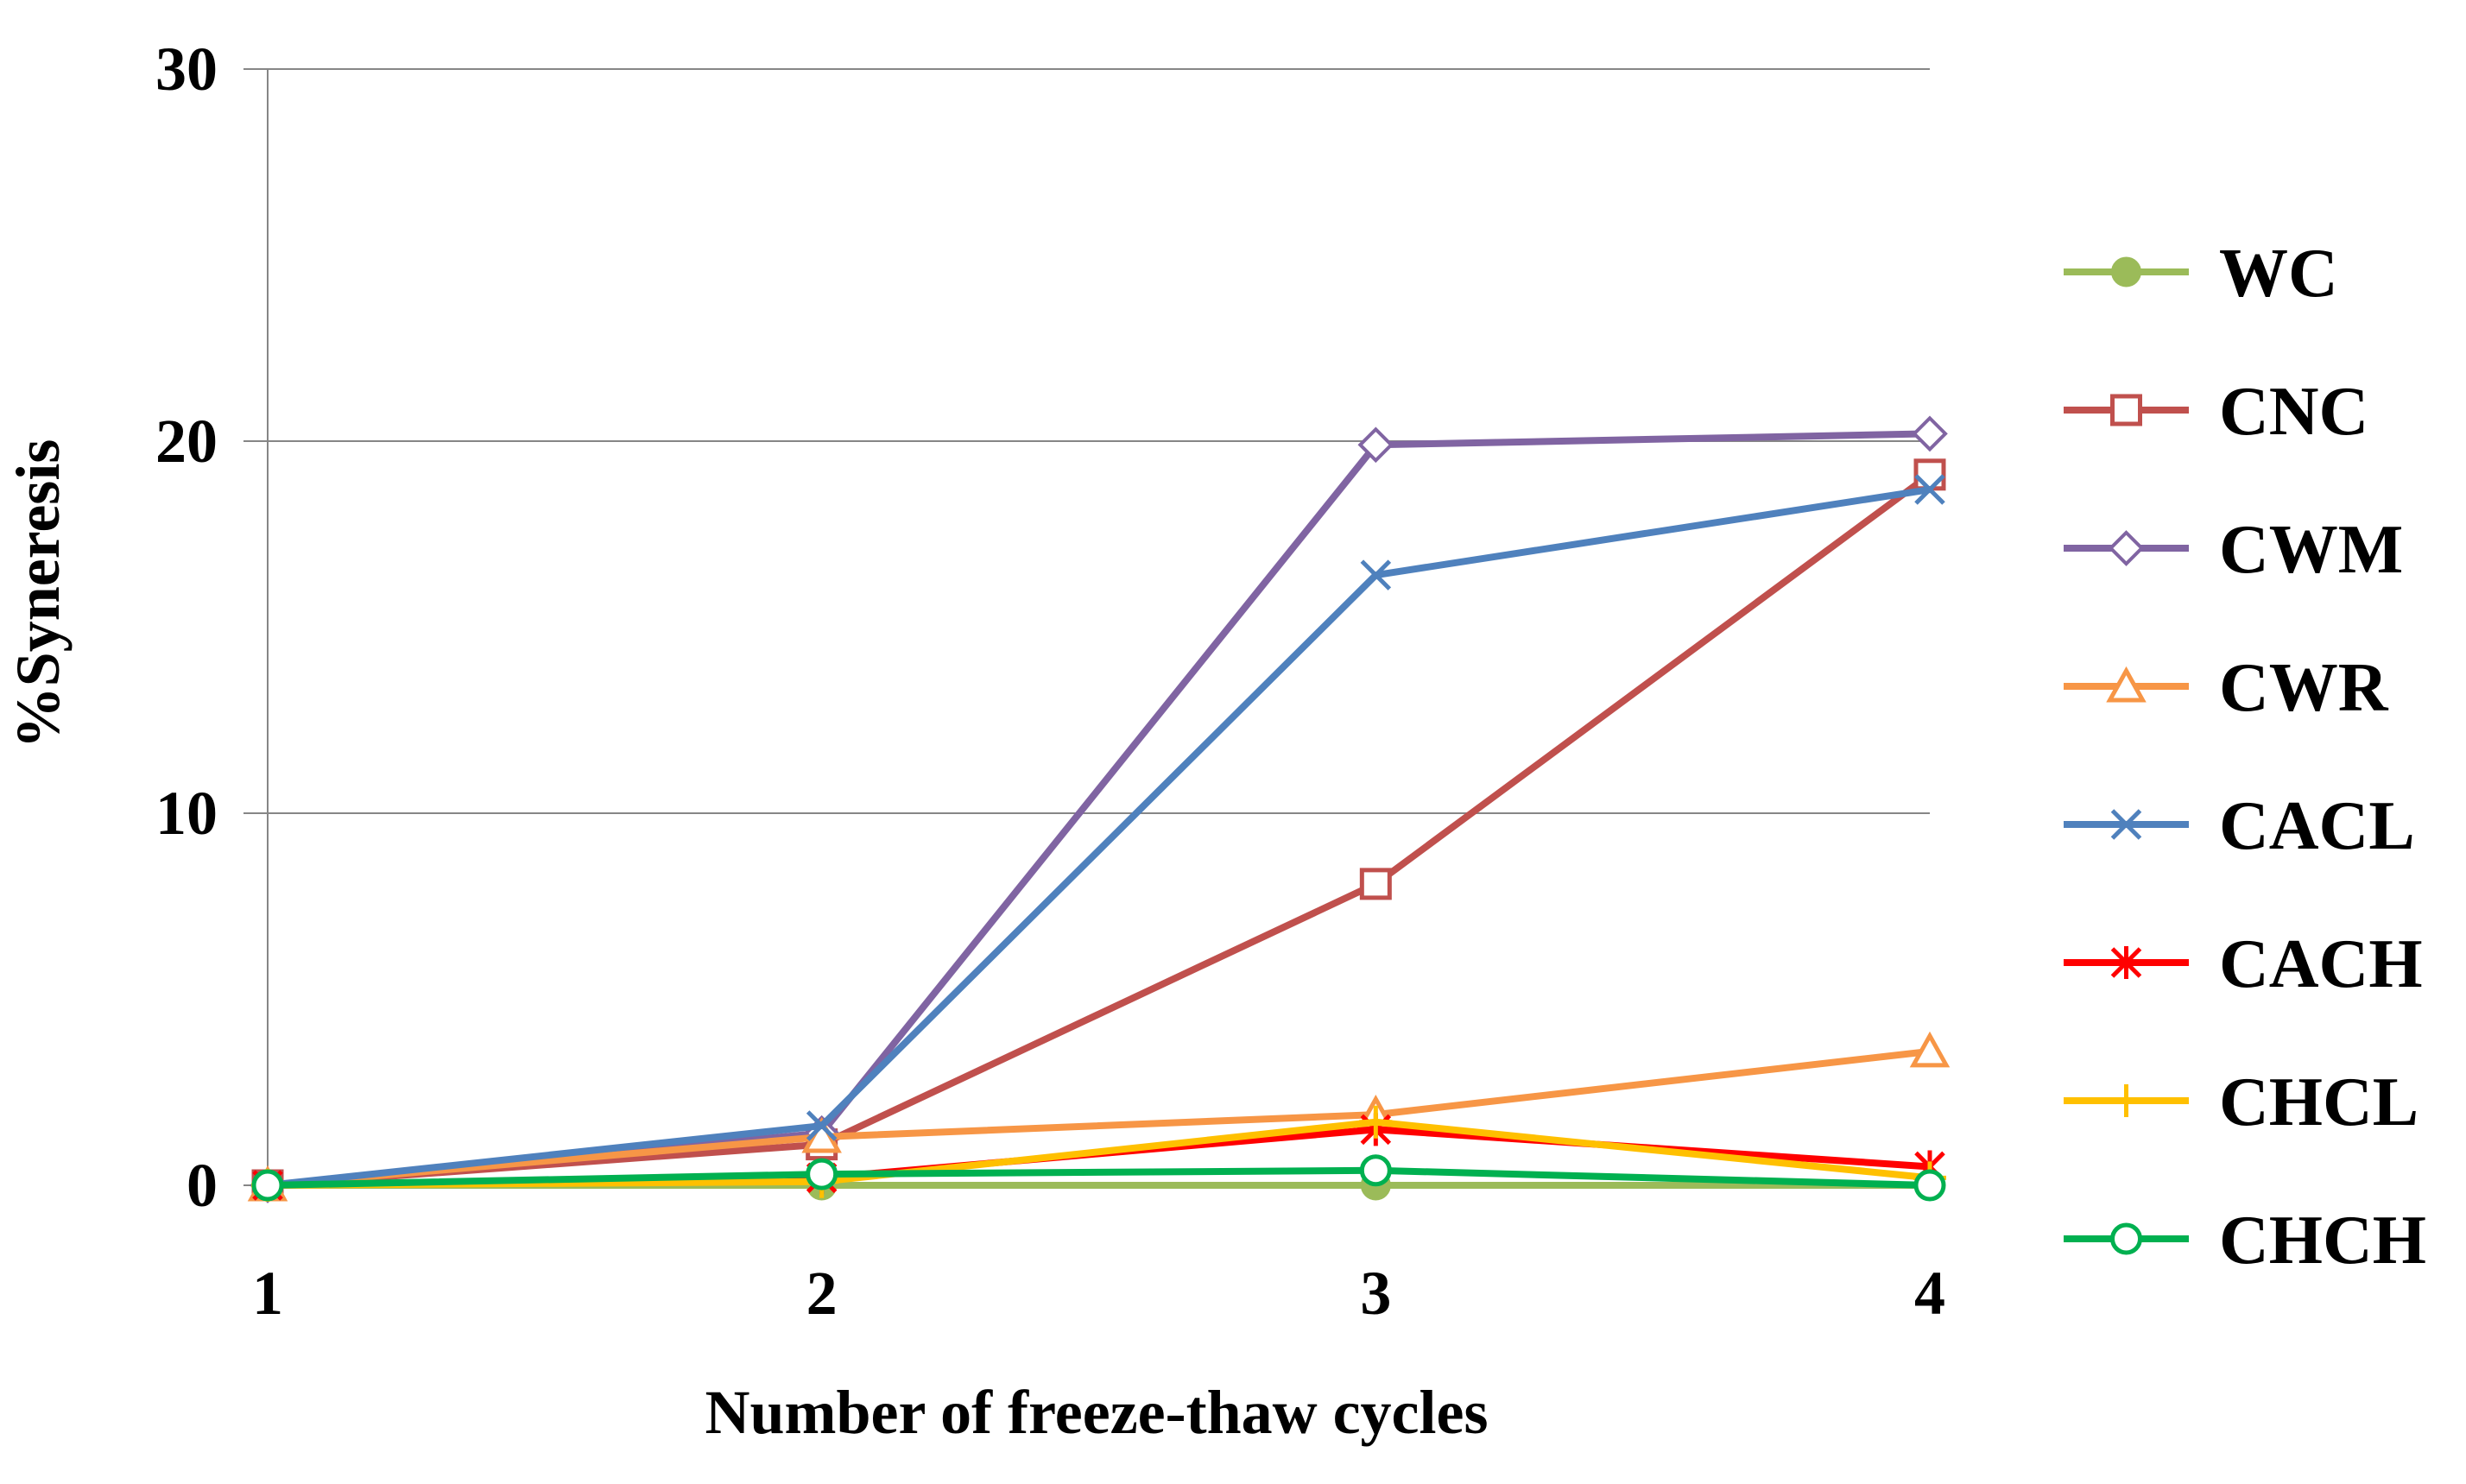  I want to click on legend-marker-wc, so click(2126, 271).